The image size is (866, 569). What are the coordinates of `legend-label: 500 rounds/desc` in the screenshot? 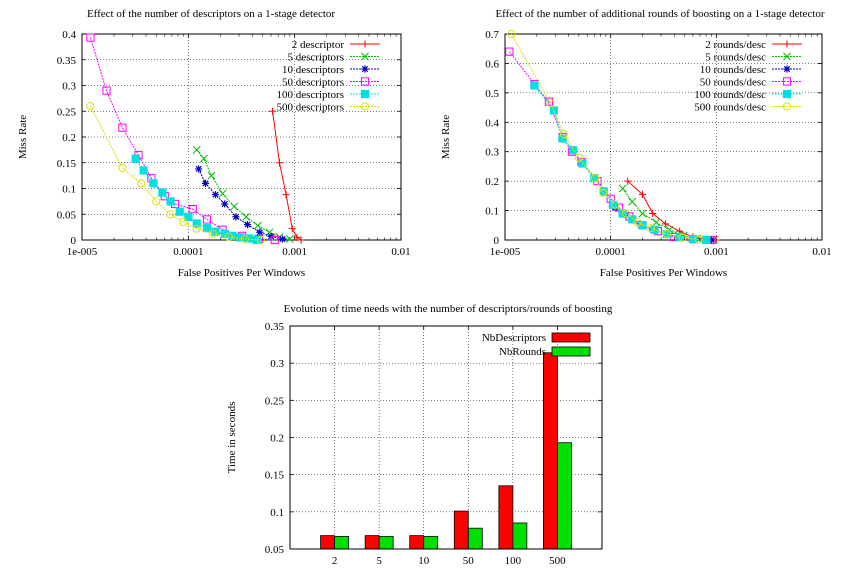 It's located at (730, 108).